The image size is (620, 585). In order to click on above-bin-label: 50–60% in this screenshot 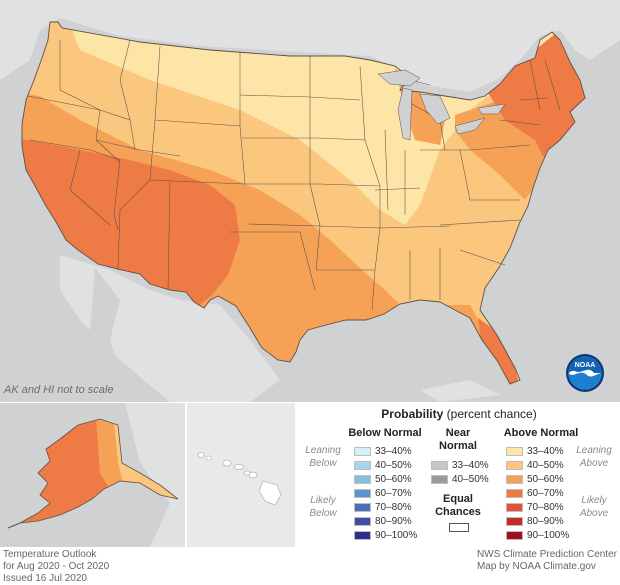, I will do `click(545, 479)`.